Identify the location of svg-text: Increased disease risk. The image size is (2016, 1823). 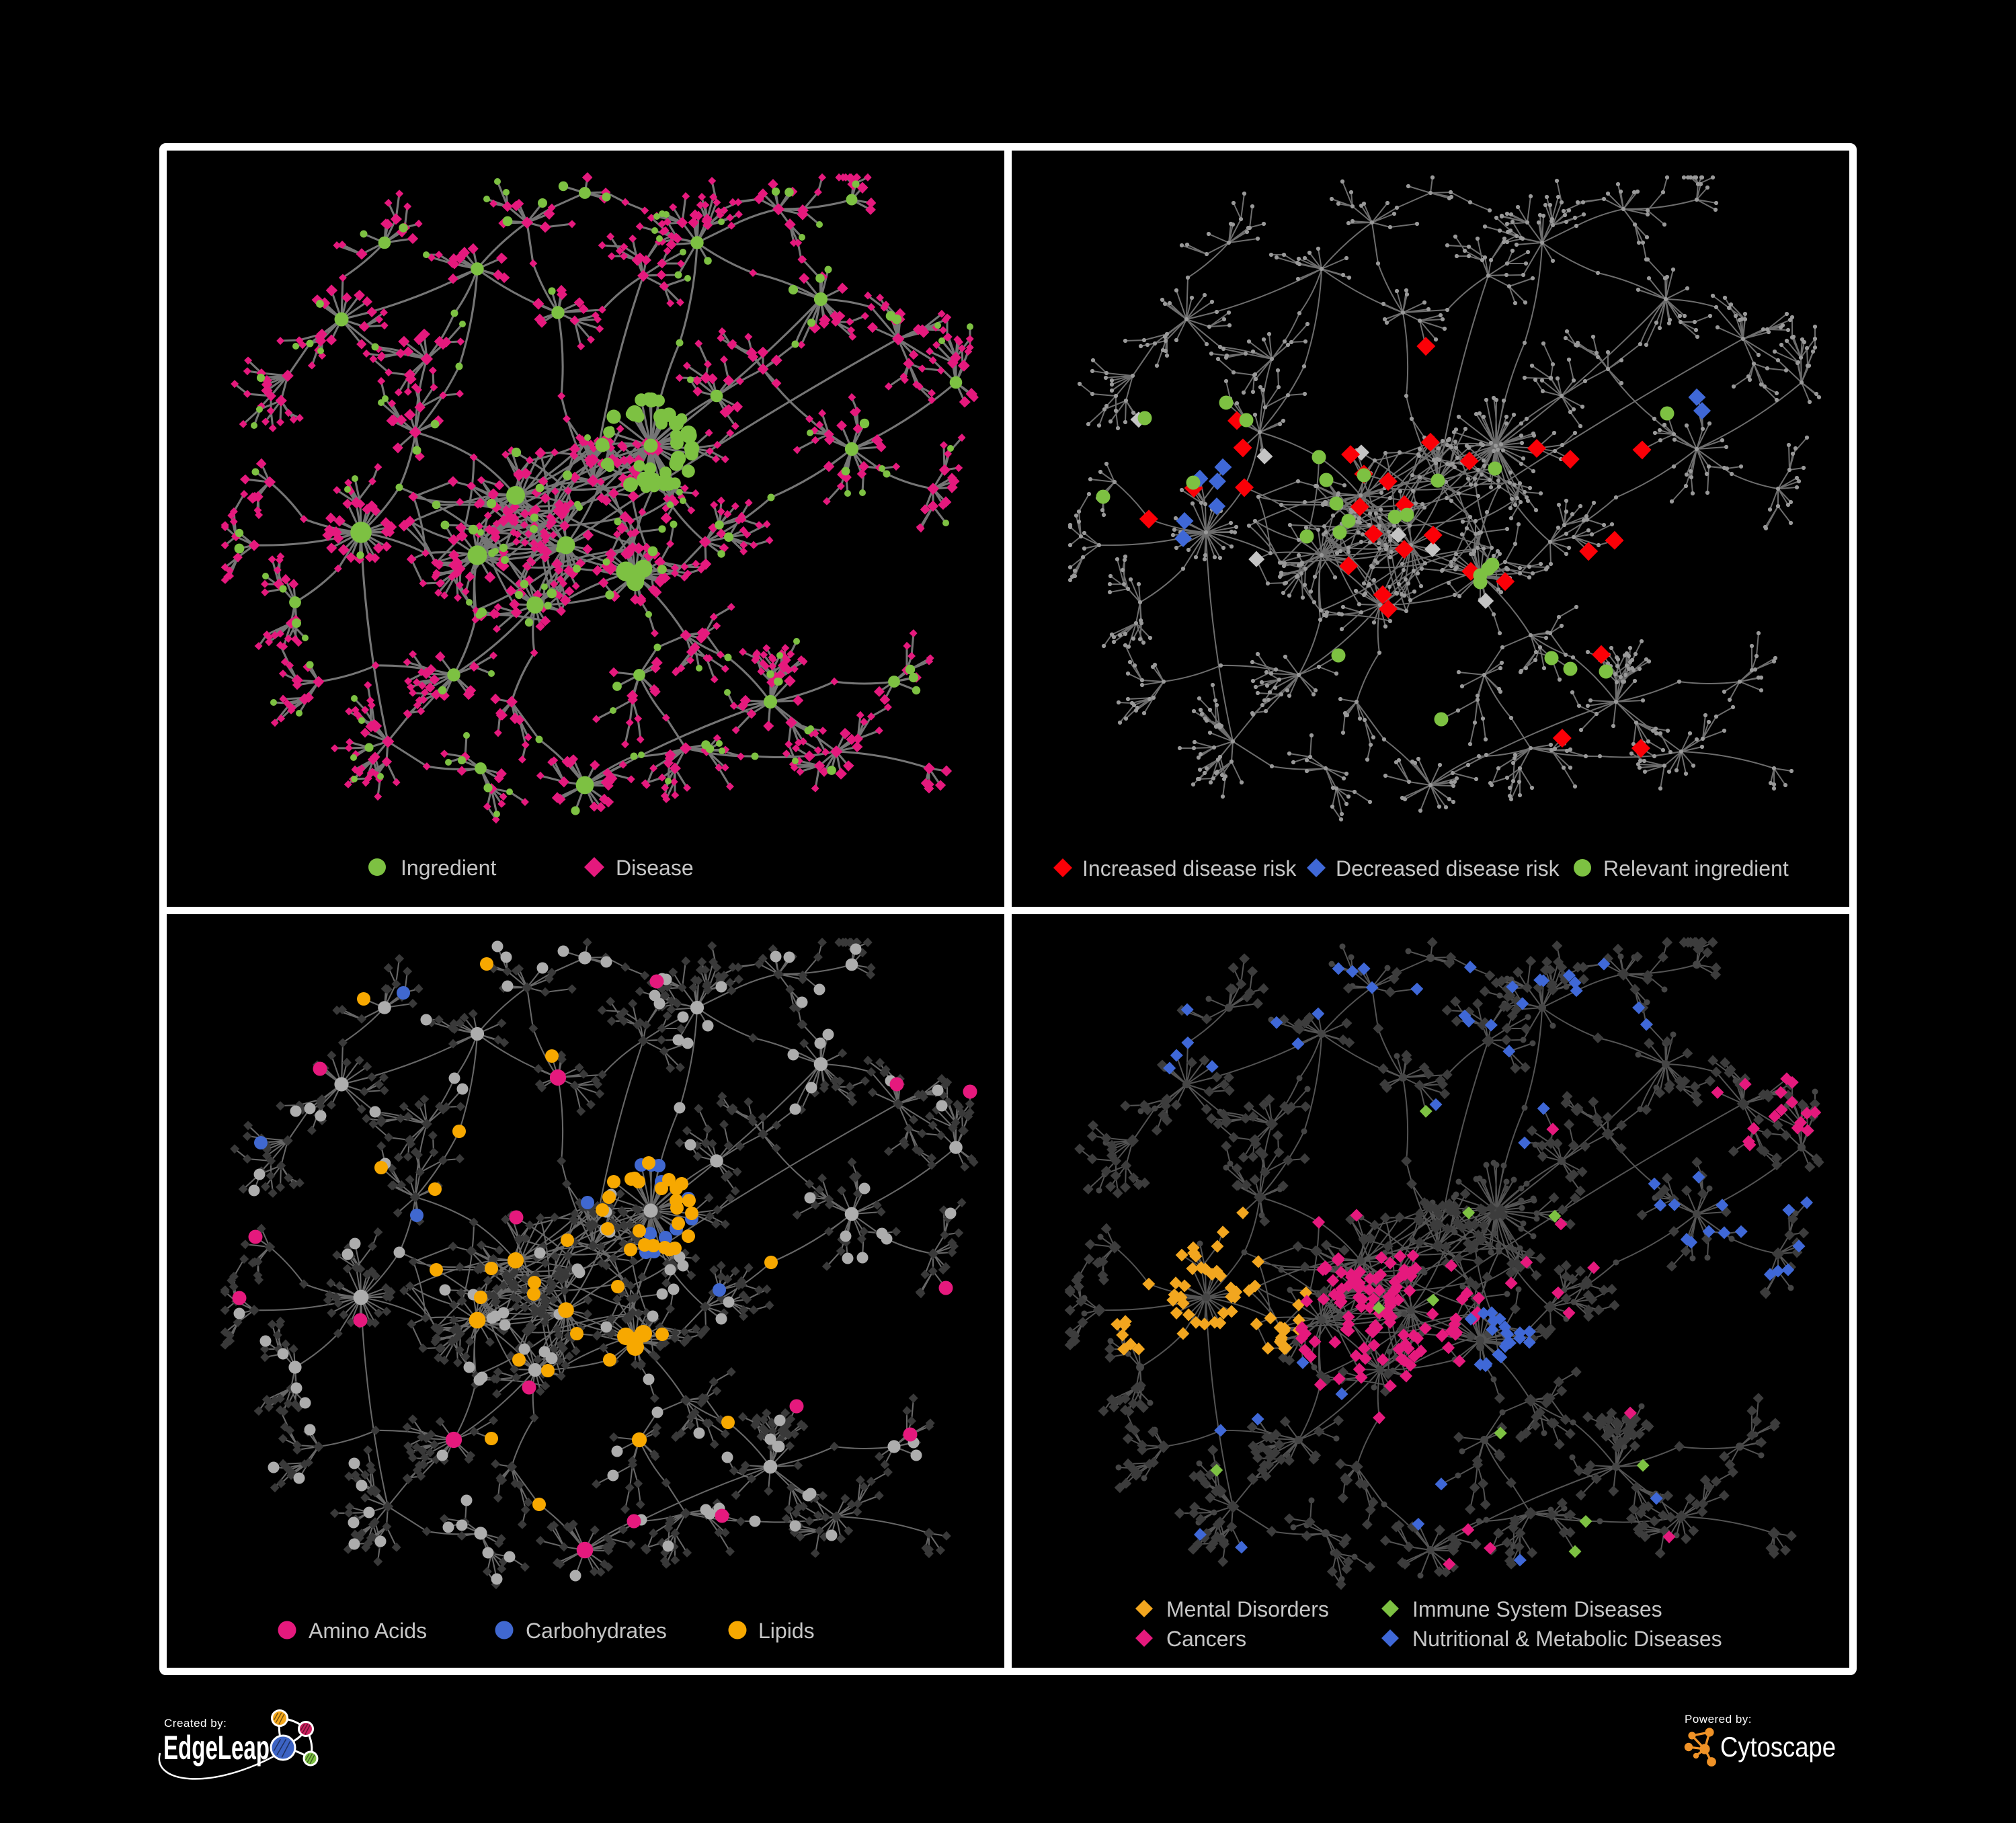
(1189, 868).